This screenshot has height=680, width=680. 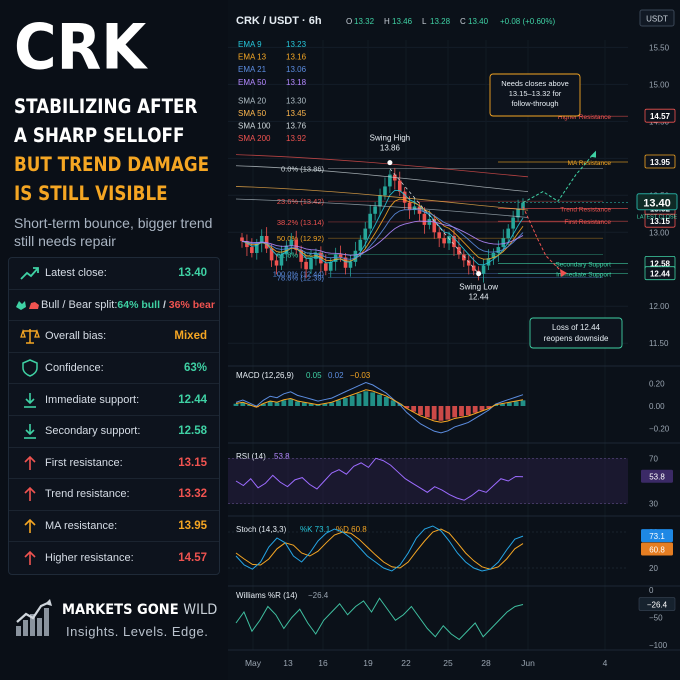 What do you see at coordinates (30, 273) in the screenshot?
I see `trend-up-icon` at bounding box center [30, 273].